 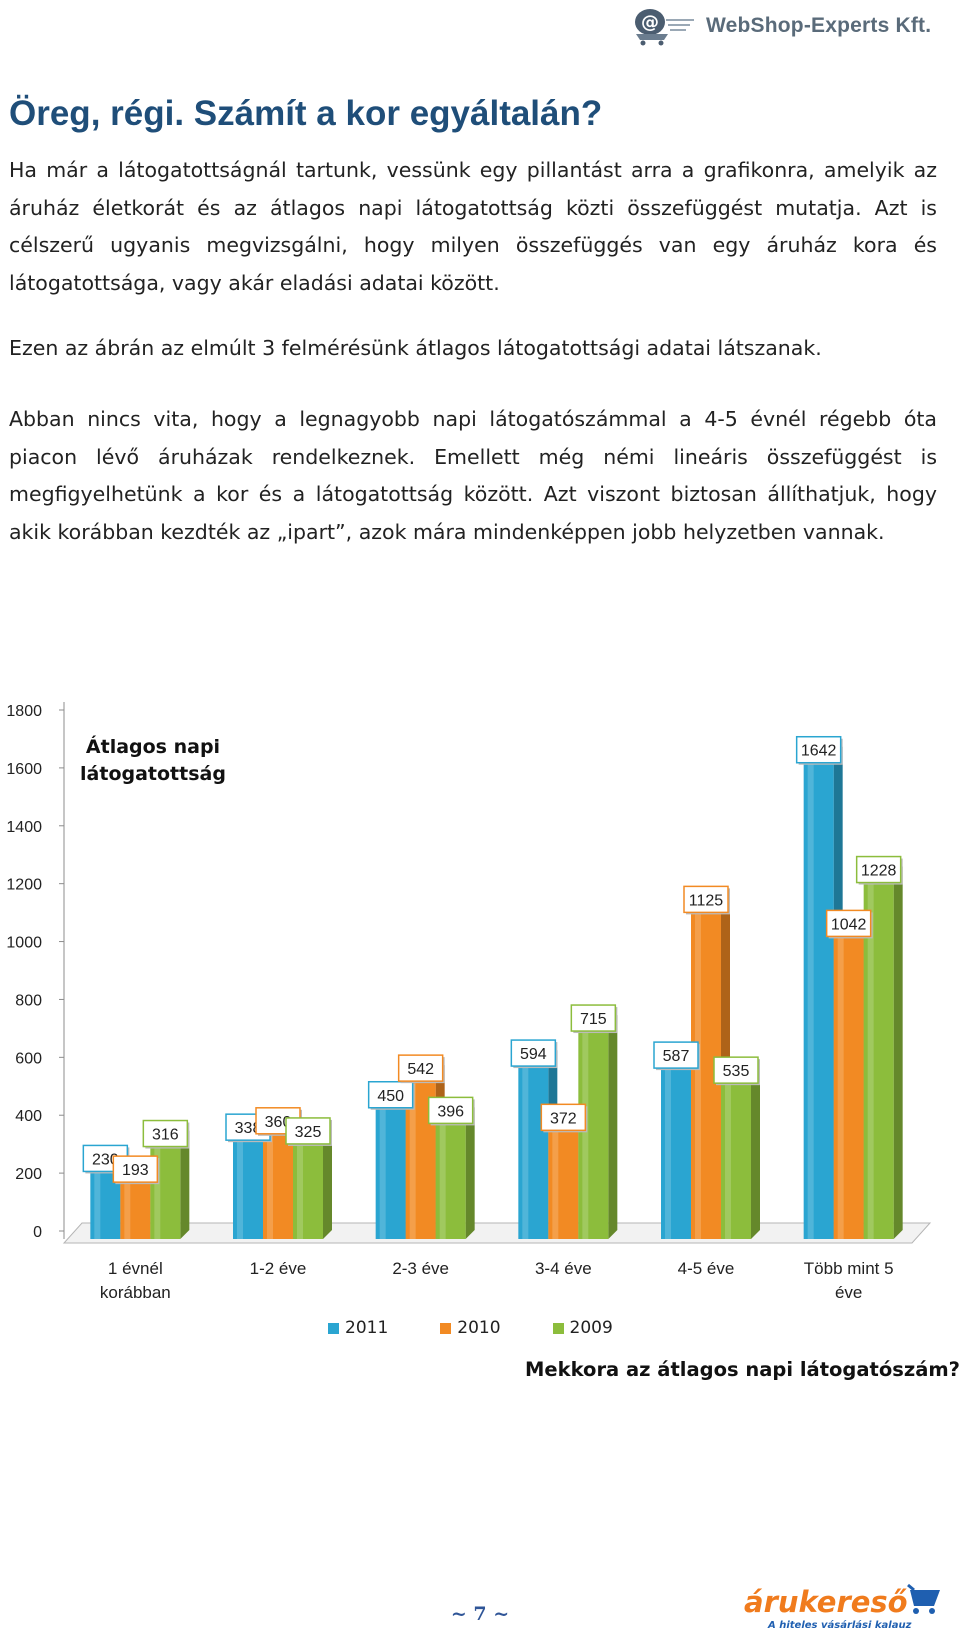 What do you see at coordinates (28, 1116) in the screenshot?
I see `y-tick-label: 400` at bounding box center [28, 1116].